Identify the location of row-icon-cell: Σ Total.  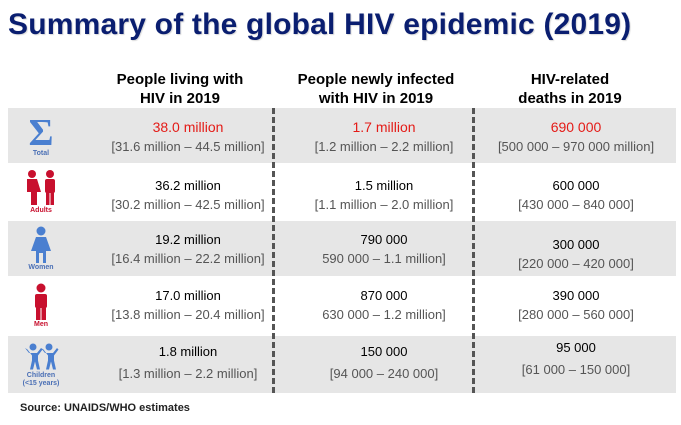
(41, 135).